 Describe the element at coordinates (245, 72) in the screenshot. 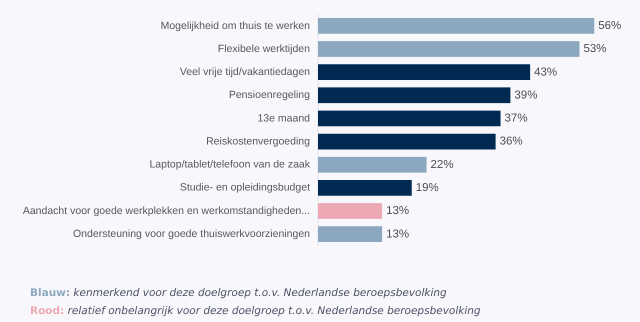

I see `y-tick-label: Veel vrije tijd/vakantiedagen` at that location.